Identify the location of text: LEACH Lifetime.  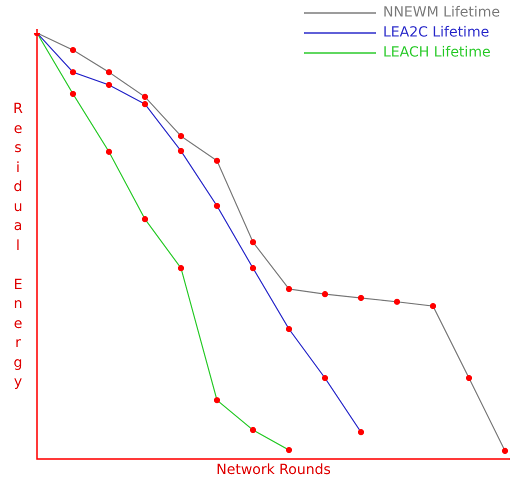
(436, 52).